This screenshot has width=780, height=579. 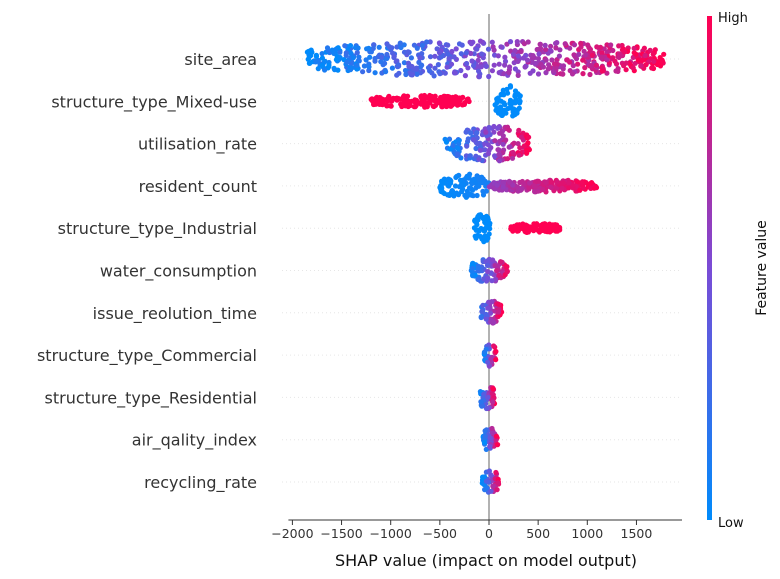 I want to click on colorbar: High Low Feature value, so click(x=738, y=271).